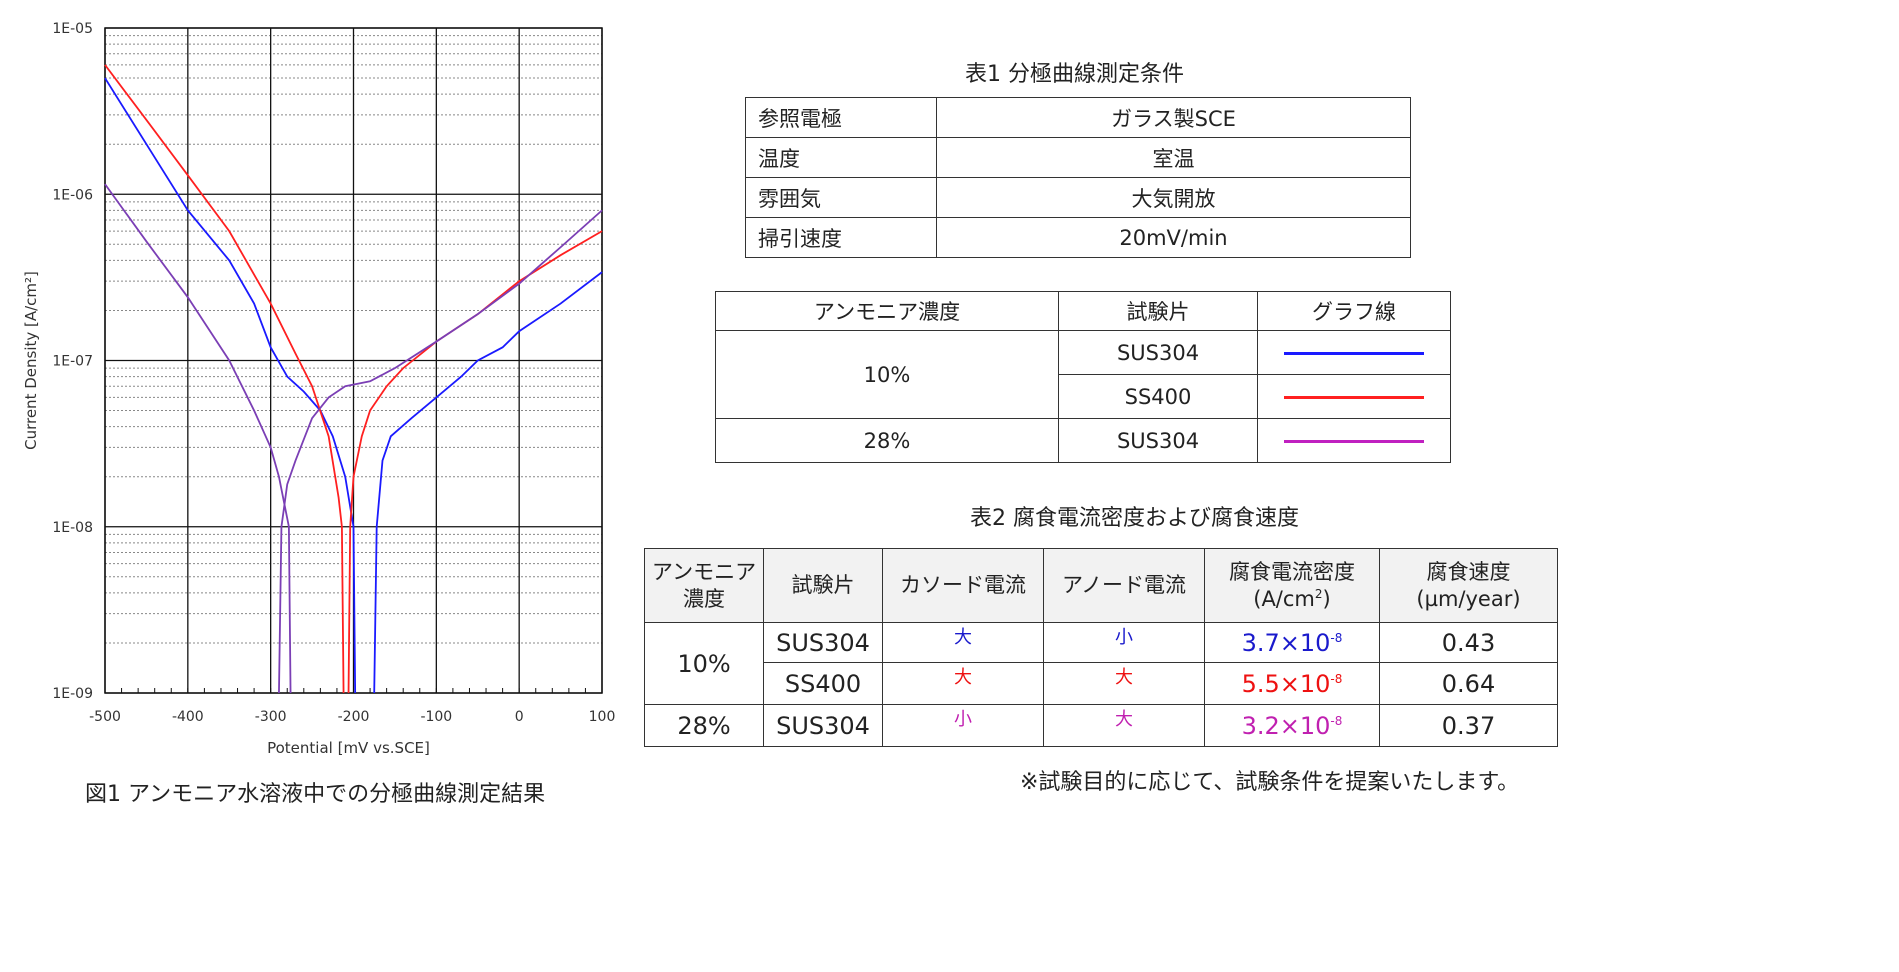 The height and width of the screenshot is (972, 1899). I want to click on header-anode: アノード電流, so click(1124, 585).